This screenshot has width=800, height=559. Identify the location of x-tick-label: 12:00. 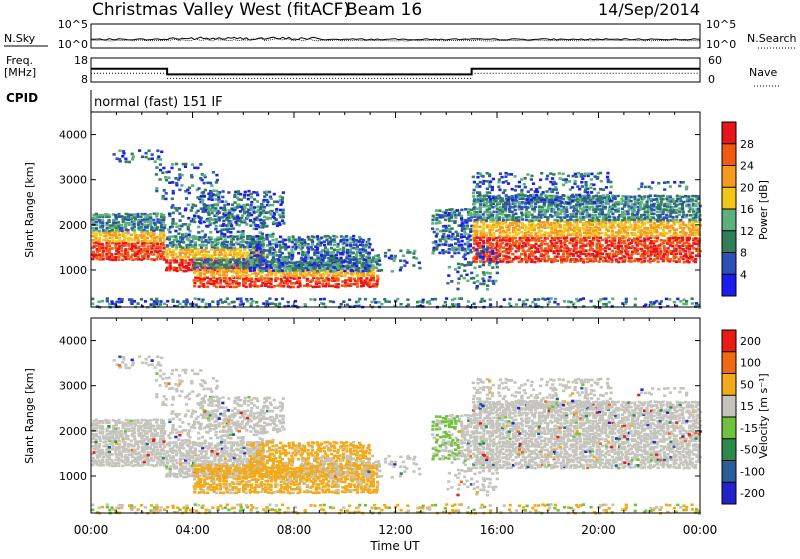
(395, 530).